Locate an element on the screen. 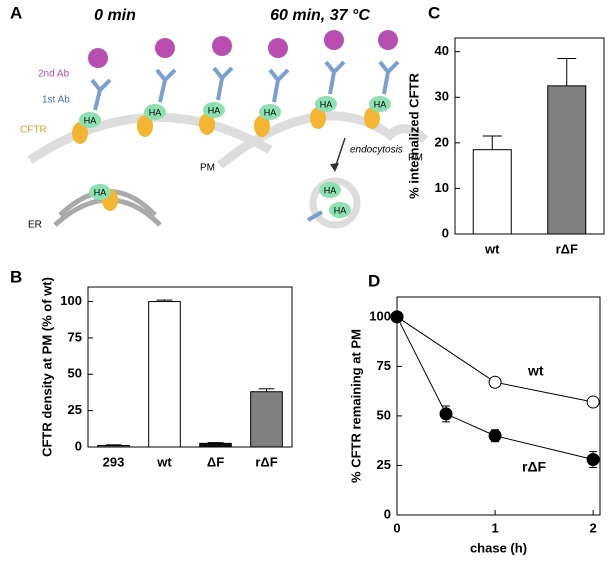 Image resolution: width=609 pixels, height=561 pixels. panel-letter: C is located at coordinates (434, 12).